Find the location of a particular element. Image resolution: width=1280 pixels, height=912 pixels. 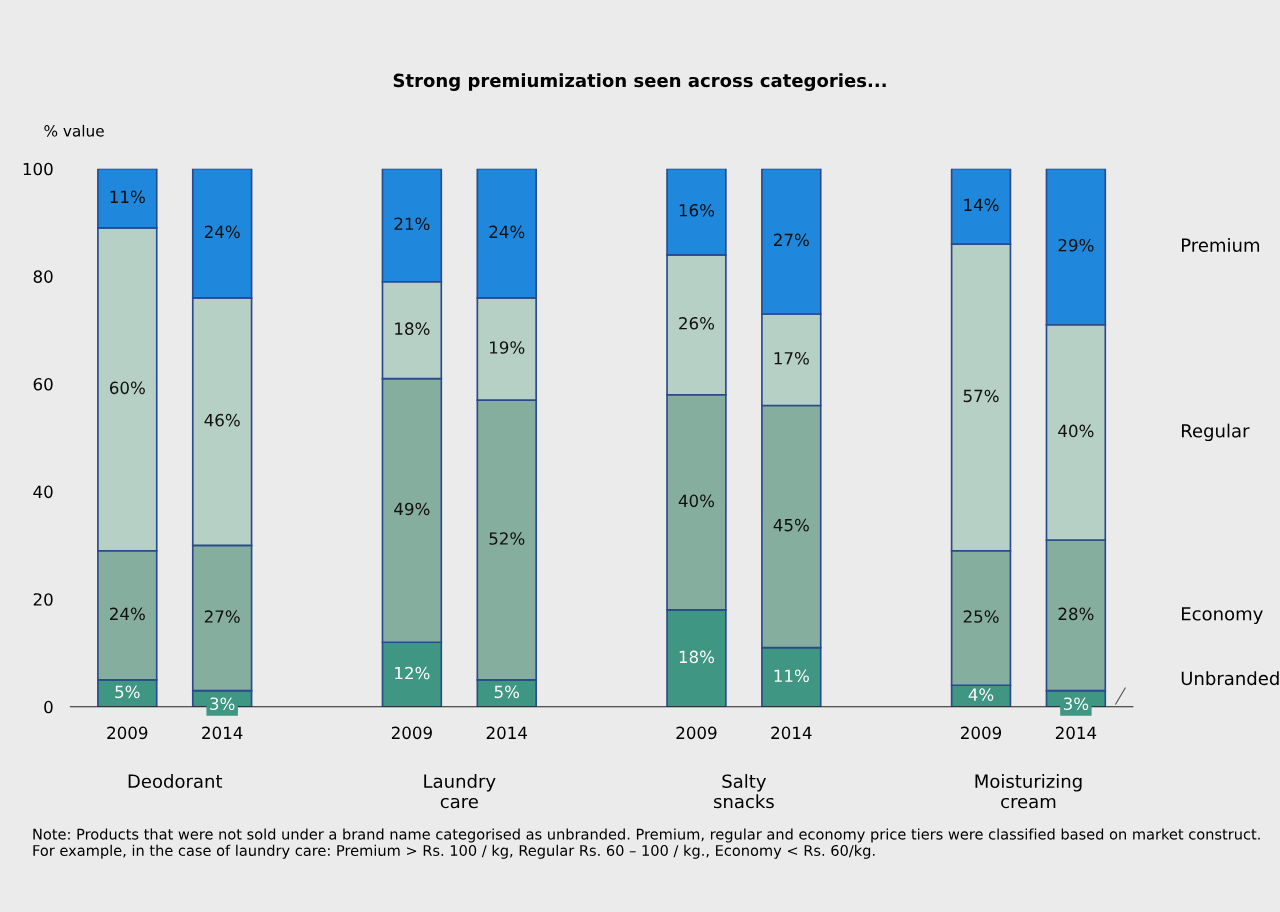

y-tick-label: 20 is located at coordinates (43, 599).